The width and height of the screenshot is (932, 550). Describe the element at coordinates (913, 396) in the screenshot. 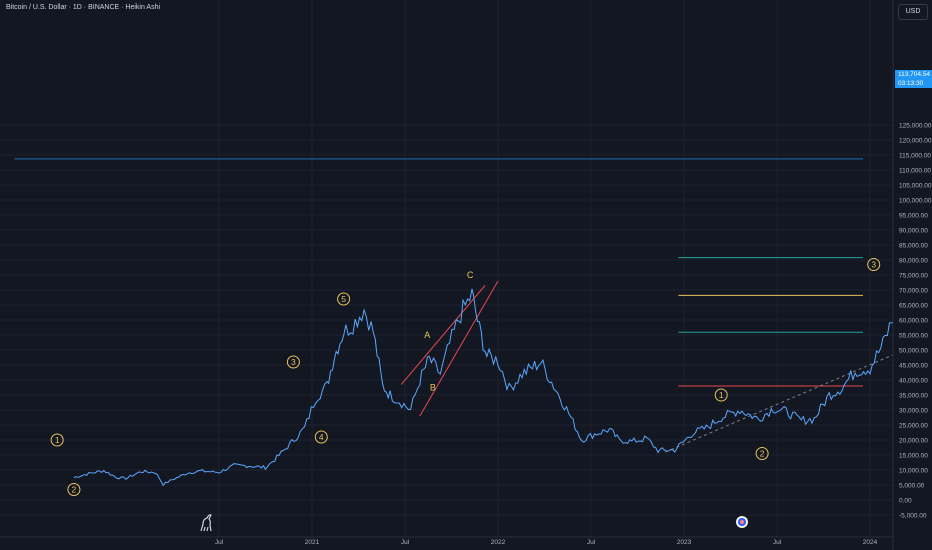

I see `y-tick-label: 35,000.00` at that location.